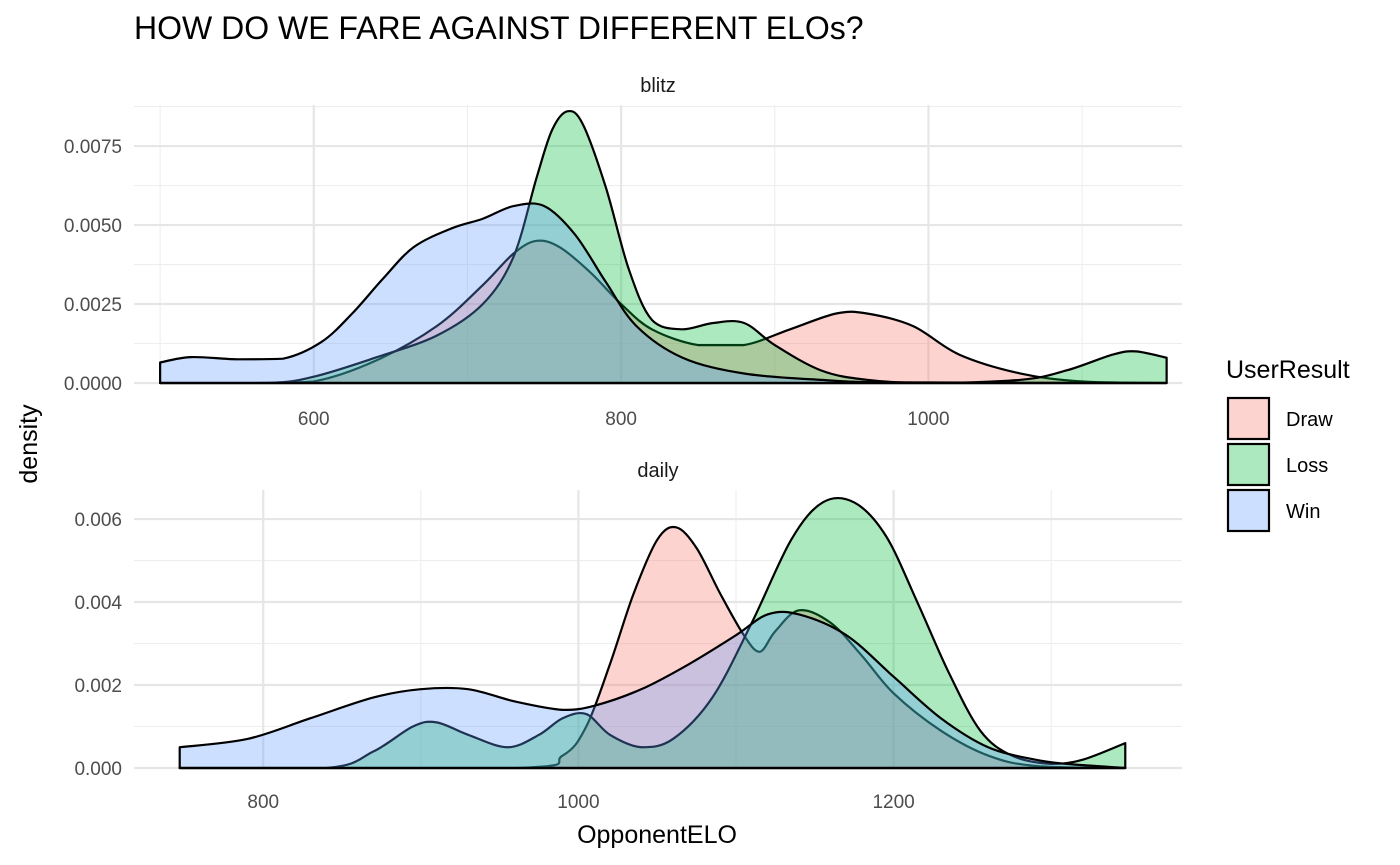 The height and width of the screenshot is (865, 1400). I want to click on legend-label-win: Win, so click(1303, 512).